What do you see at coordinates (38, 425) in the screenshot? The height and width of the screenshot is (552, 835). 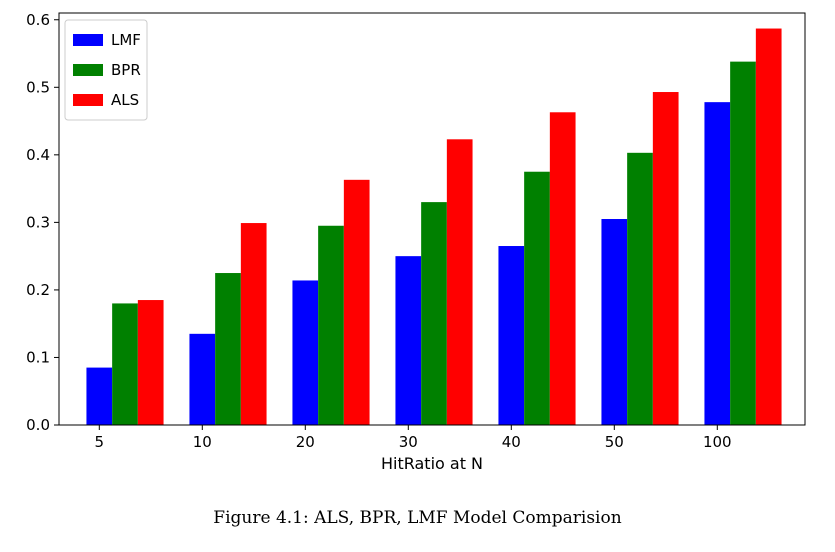 I see `y-tick-label: 0.0` at bounding box center [38, 425].